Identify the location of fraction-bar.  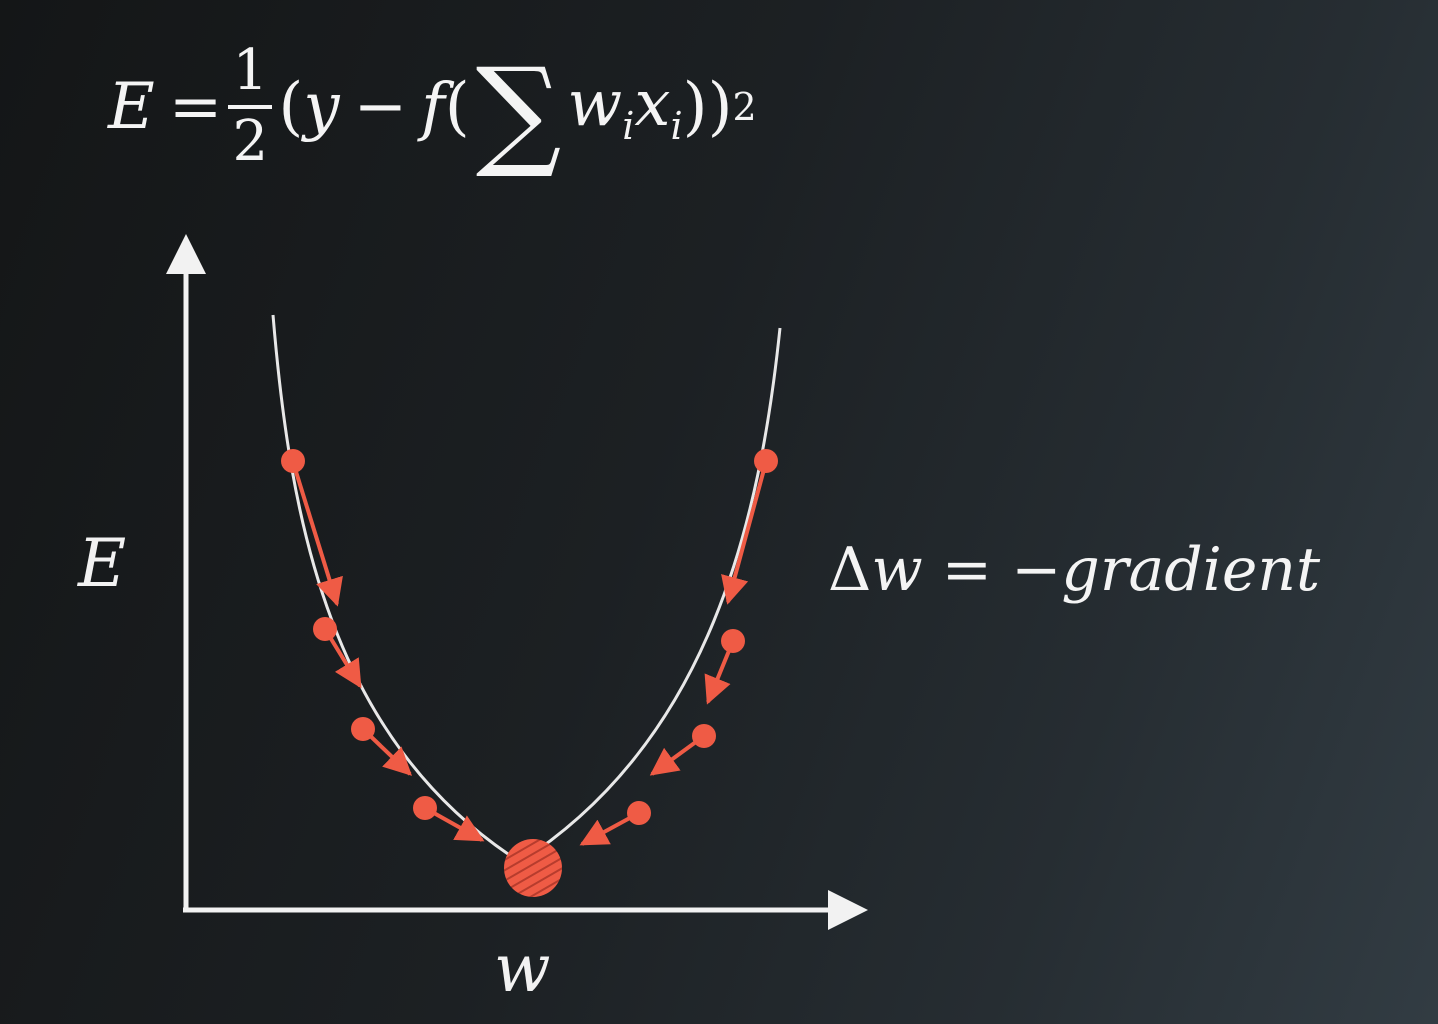
(250, 107).